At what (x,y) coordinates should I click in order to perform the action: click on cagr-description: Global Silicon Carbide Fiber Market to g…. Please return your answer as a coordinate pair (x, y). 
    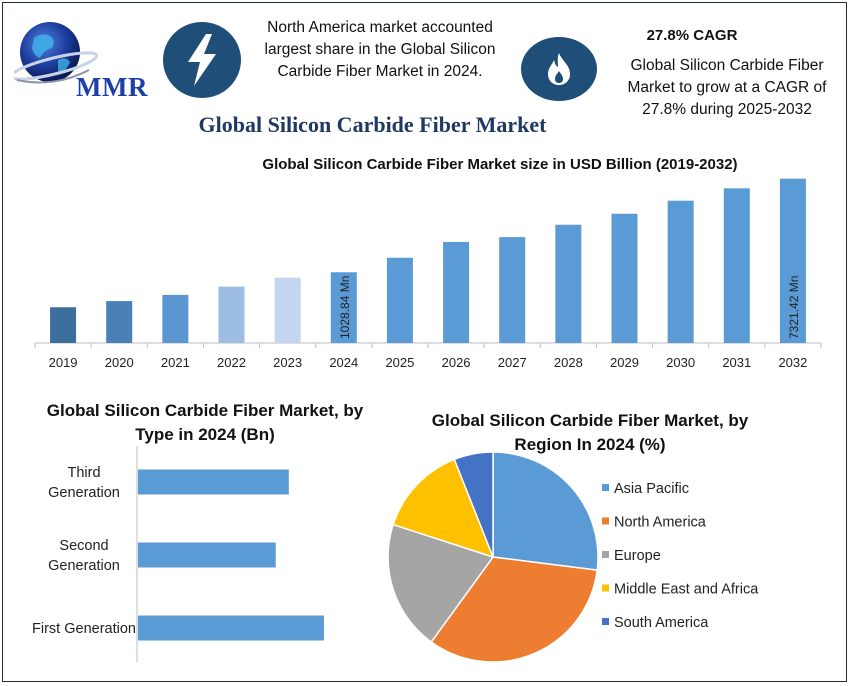
    Looking at the image, I should click on (727, 87).